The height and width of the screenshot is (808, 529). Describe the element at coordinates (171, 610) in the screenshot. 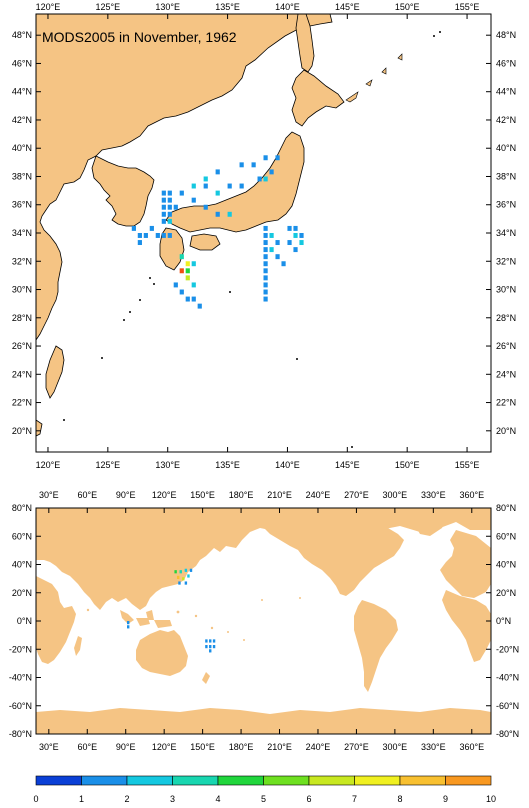

I see `bottom-data-cells` at that location.